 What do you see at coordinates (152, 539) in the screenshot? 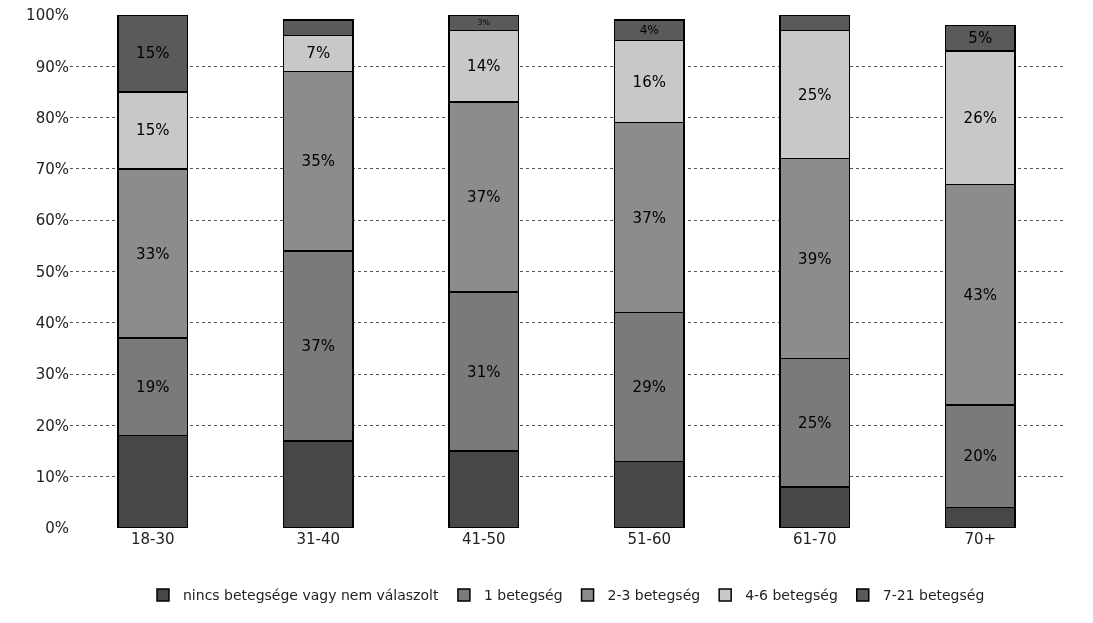
I see `x-tick-label: 18-30` at bounding box center [152, 539].